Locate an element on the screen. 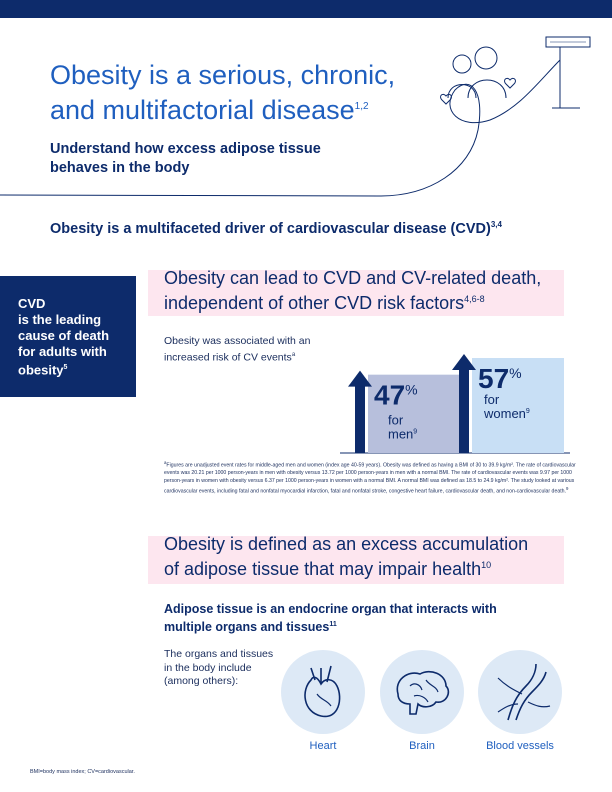  organ-label-heart: Heart is located at coordinates (323, 746).